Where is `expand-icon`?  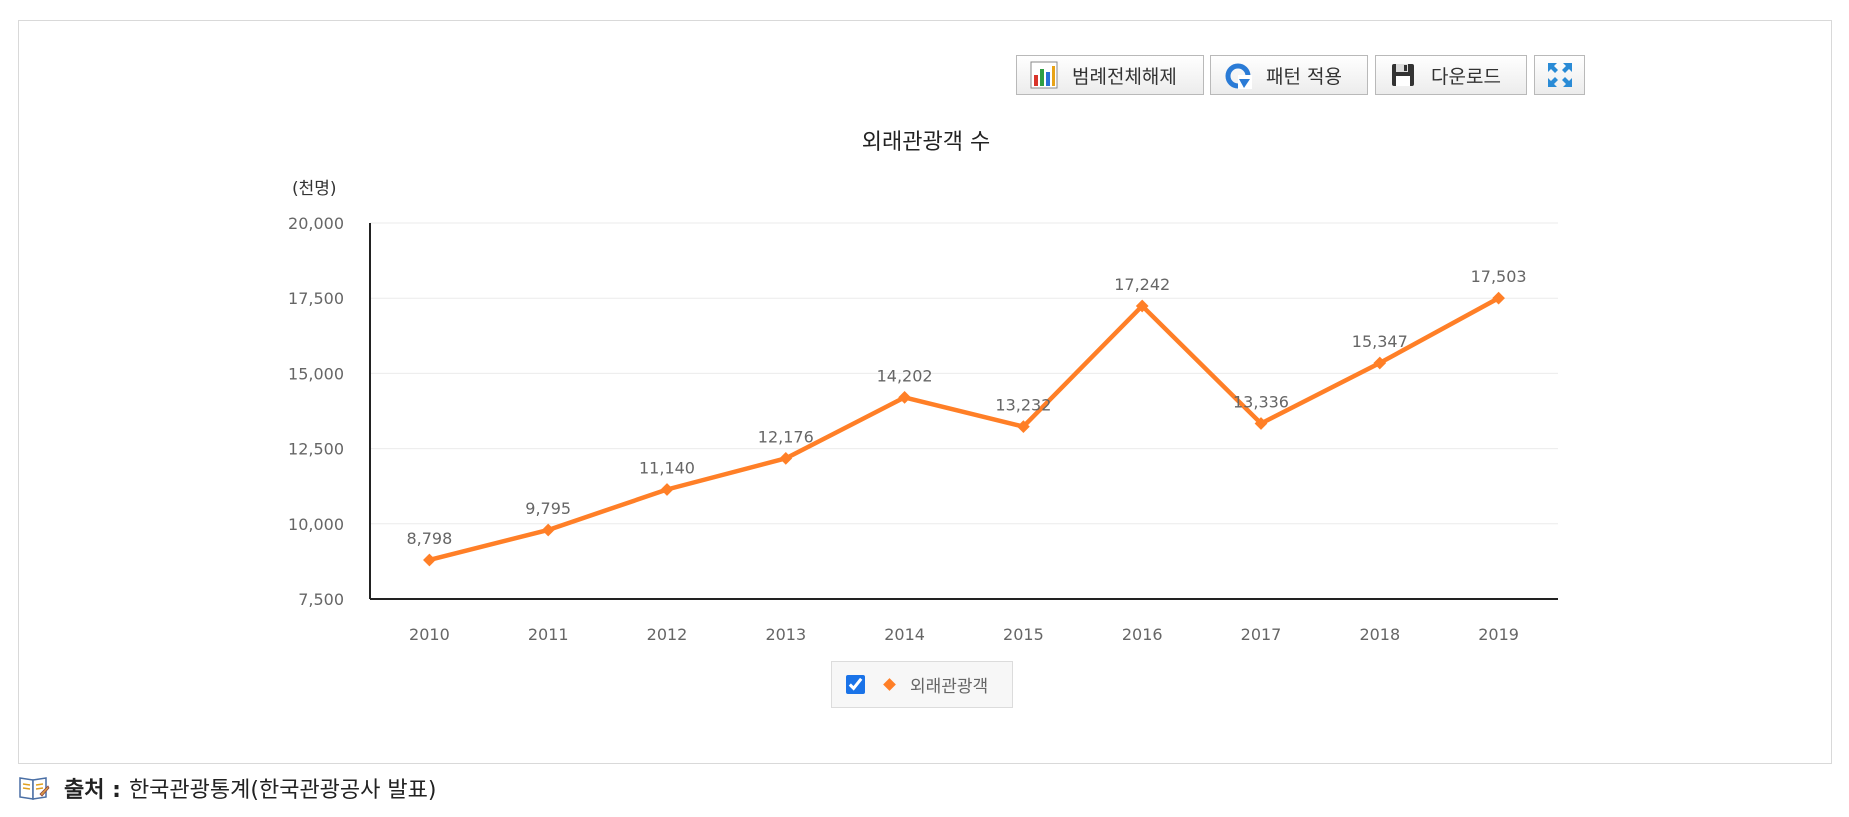 expand-icon is located at coordinates (1559, 75).